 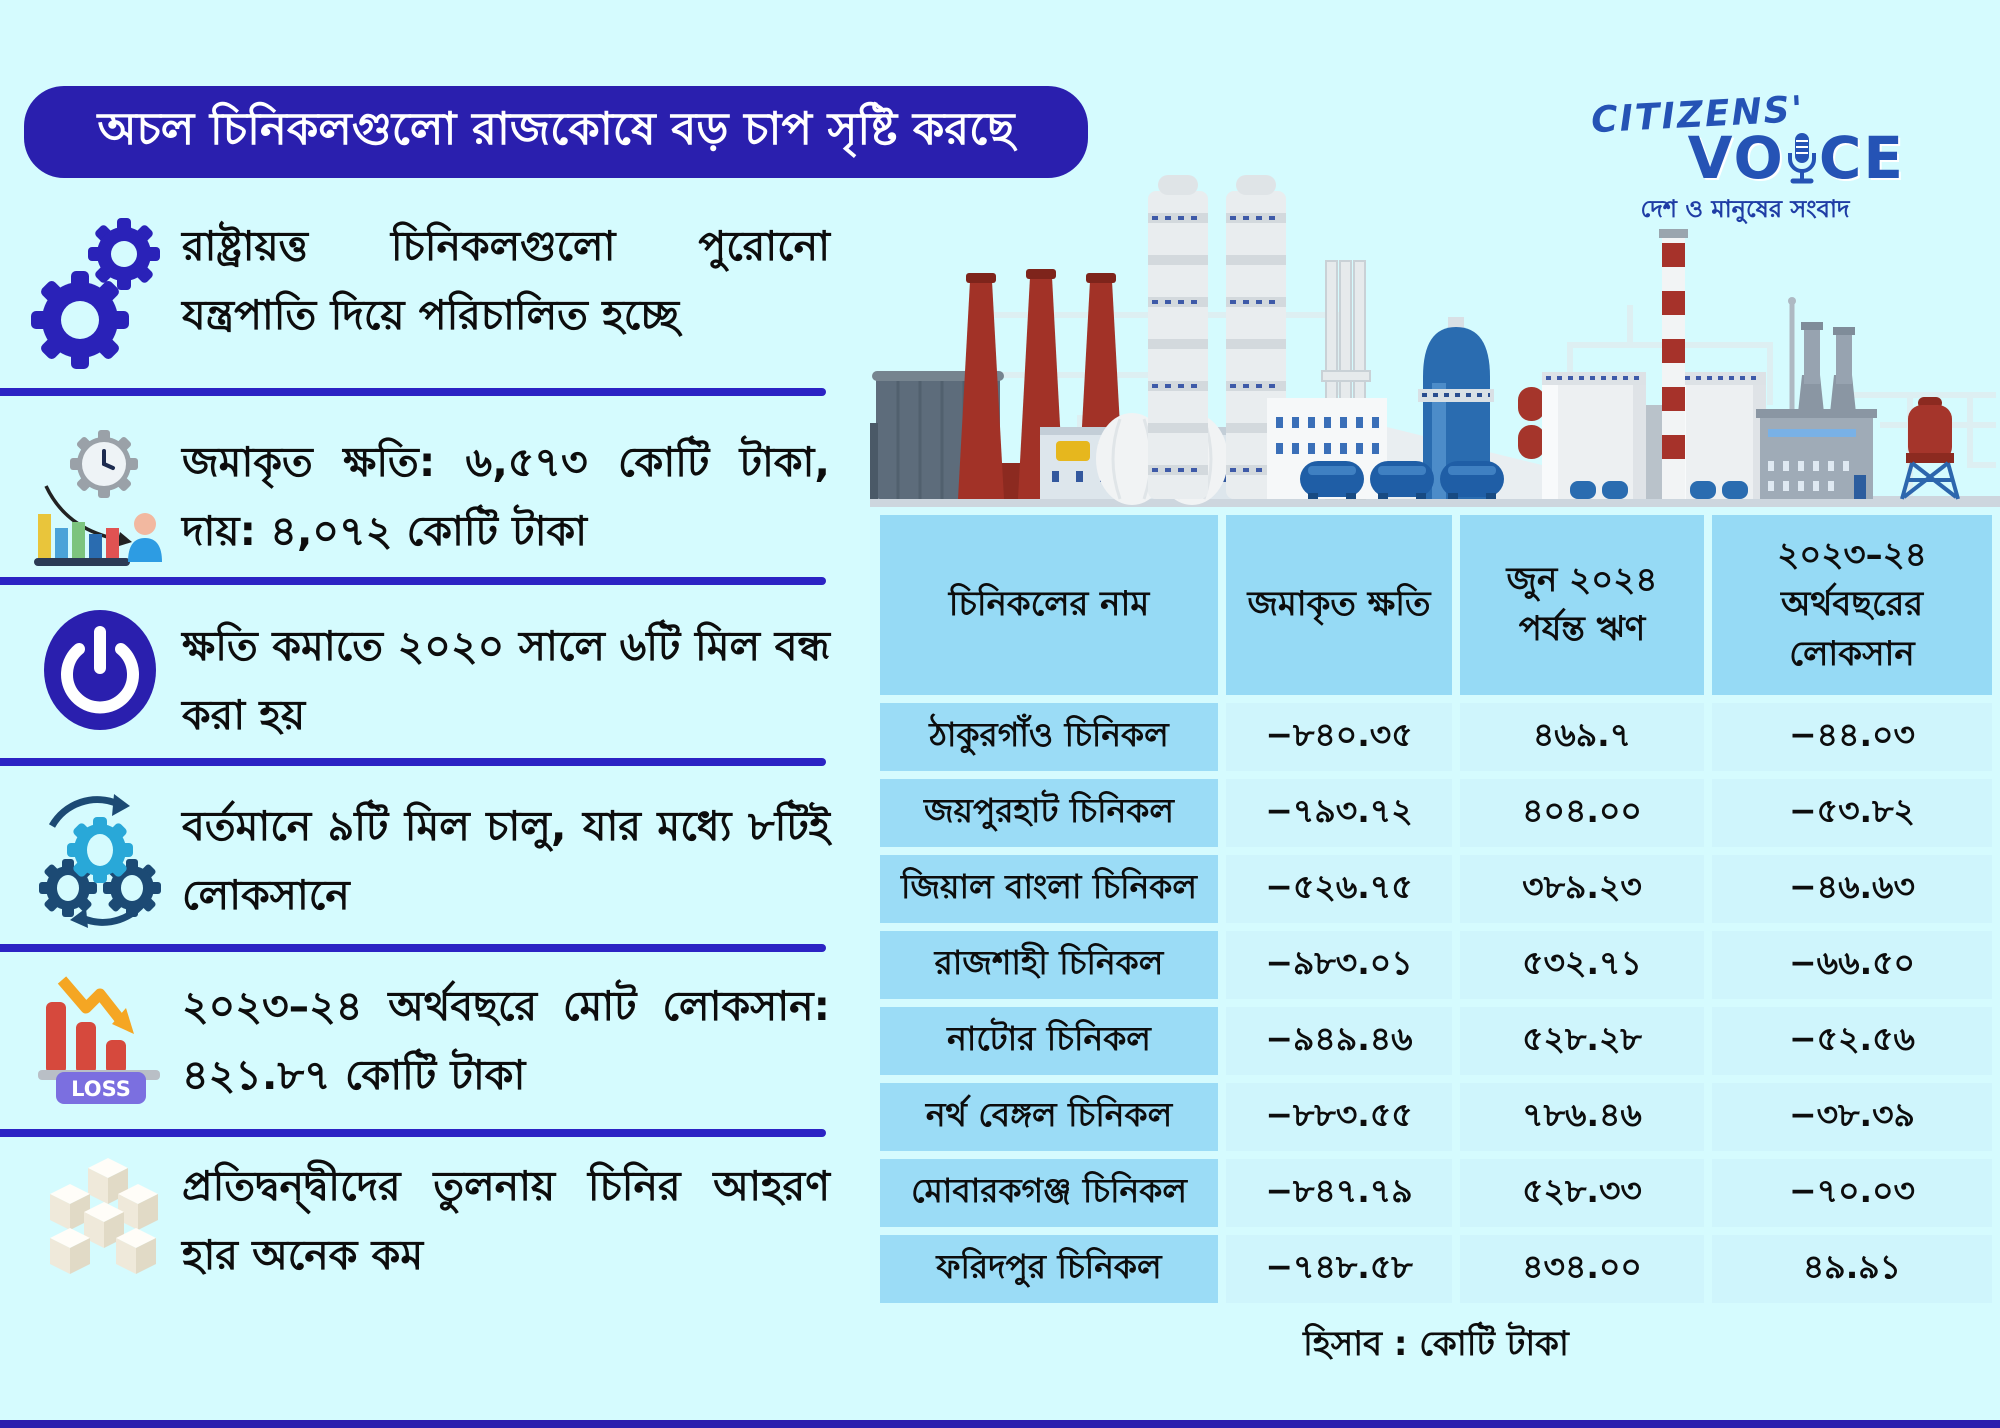 What do you see at coordinates (1792, 355) in the screenshot?
I see `mast-graphic` at bounding box center [1792, 355].